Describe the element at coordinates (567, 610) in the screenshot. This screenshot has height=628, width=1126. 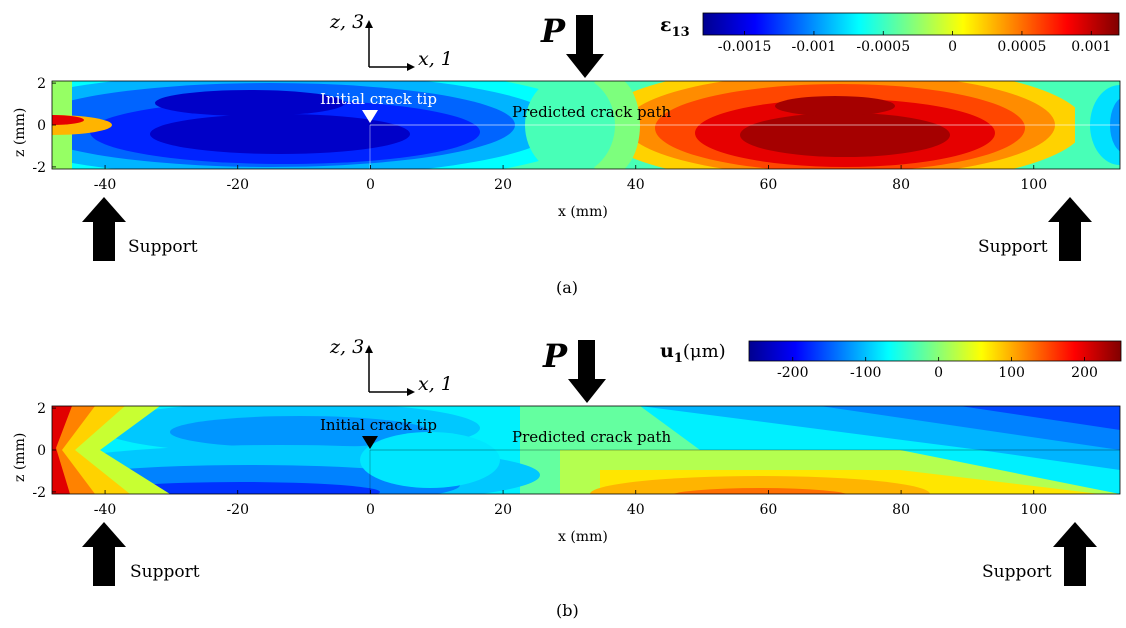
I see `panel-caption-b: (b)` at that location.